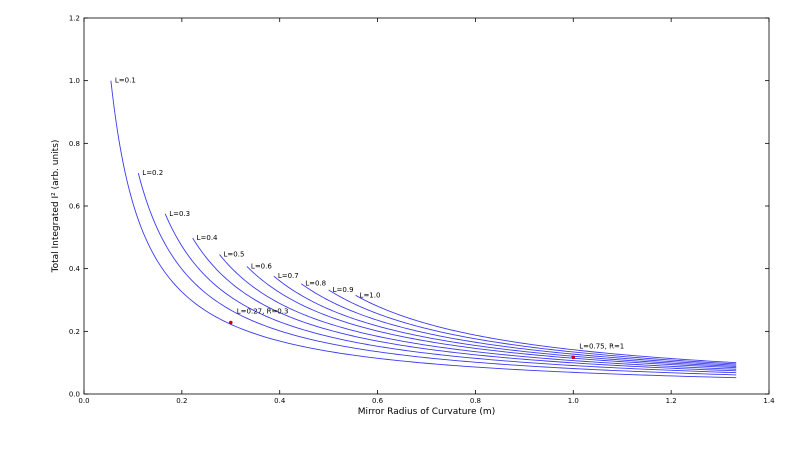  Describe the element at coordinates (75, 207) in the screenshot. I see `y-tick-label: 0.6` at that location.